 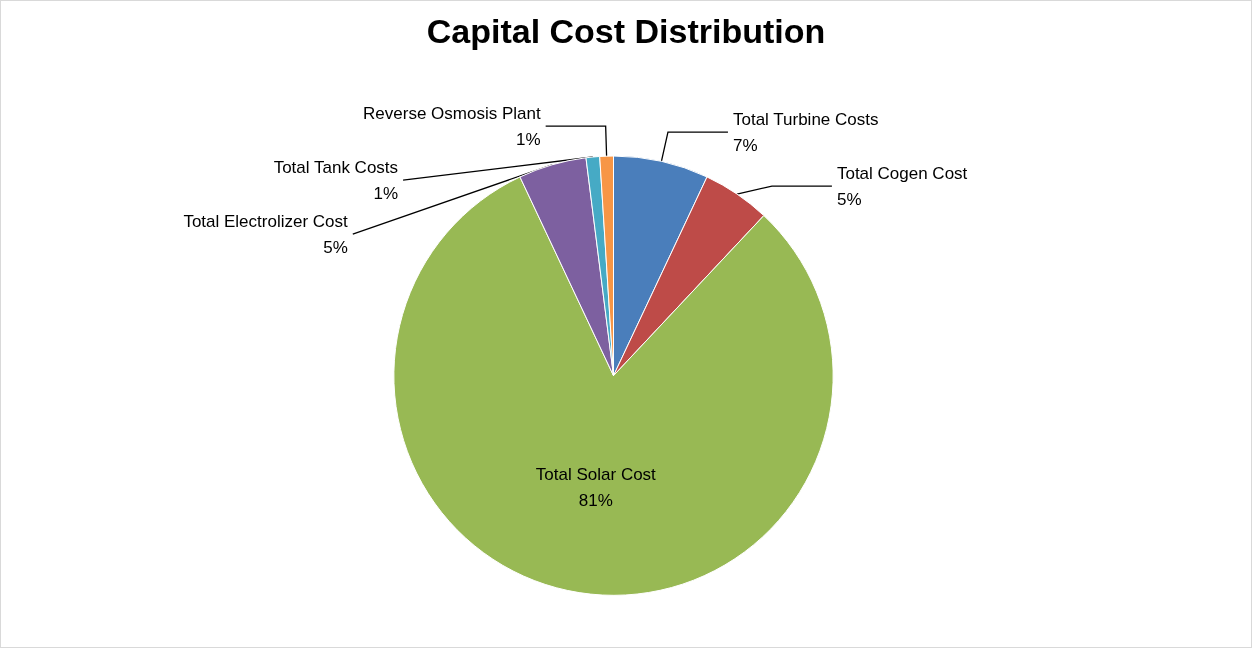 What do you see at coordinates (626, 31) in the screenshot?
I see `chart-title: Capital Cost Distribution` at bounding box center [626, 31].